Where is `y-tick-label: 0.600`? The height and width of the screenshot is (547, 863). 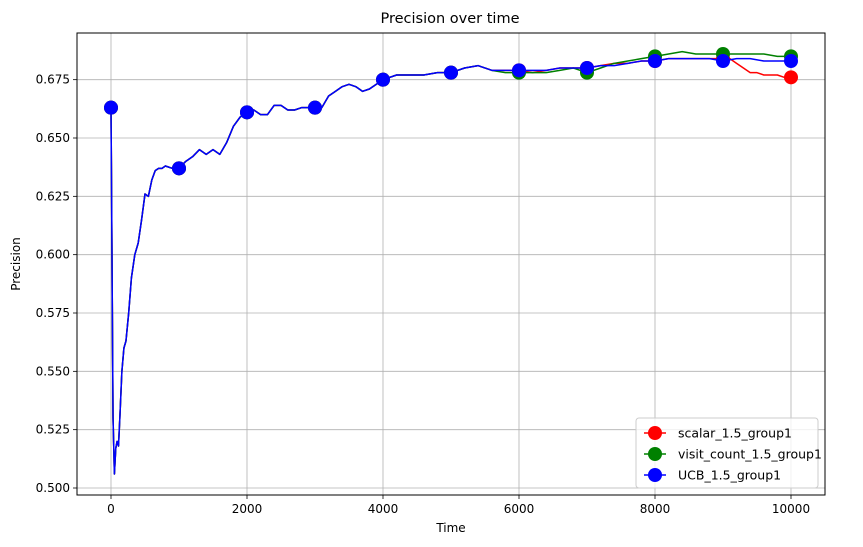 y-tick-label: 0.600 is located at coordinates (53, 255).